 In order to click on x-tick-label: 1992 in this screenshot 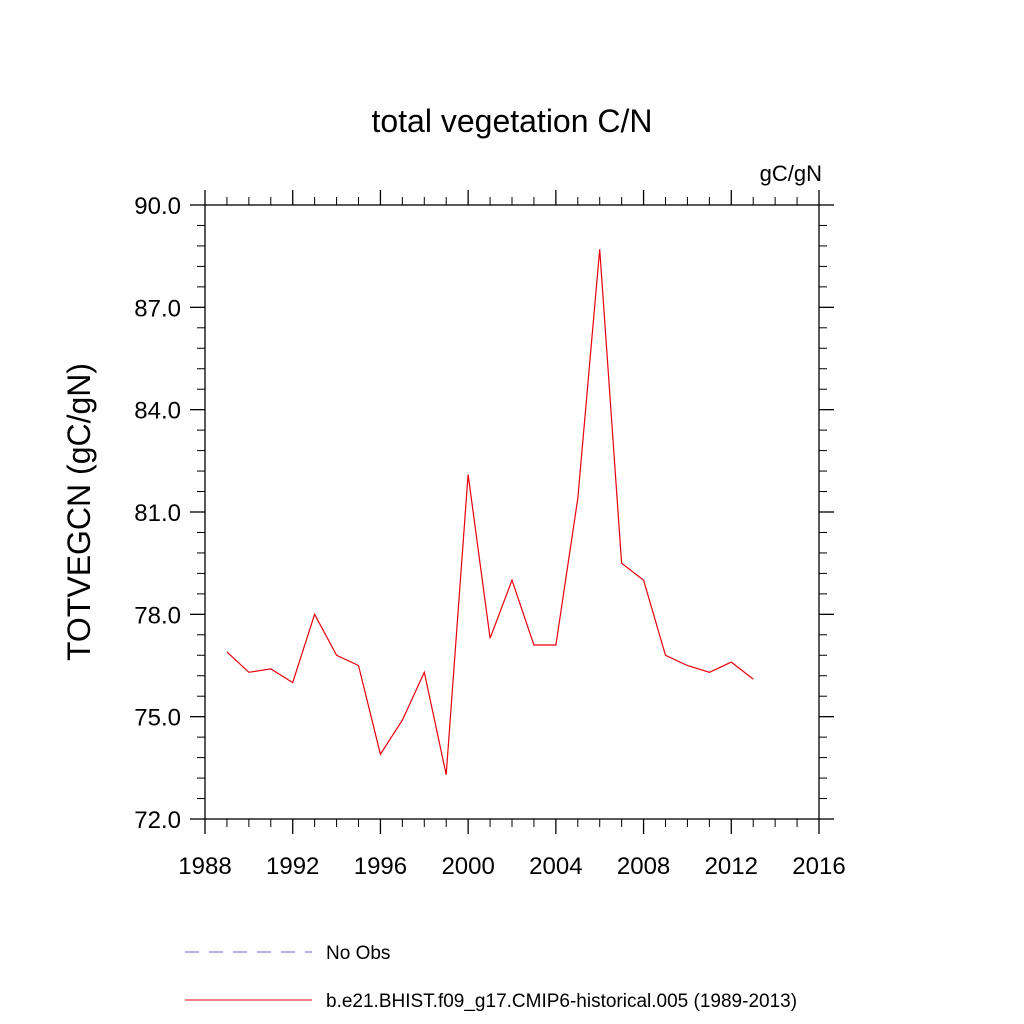, I will do `click(292, 866)`.